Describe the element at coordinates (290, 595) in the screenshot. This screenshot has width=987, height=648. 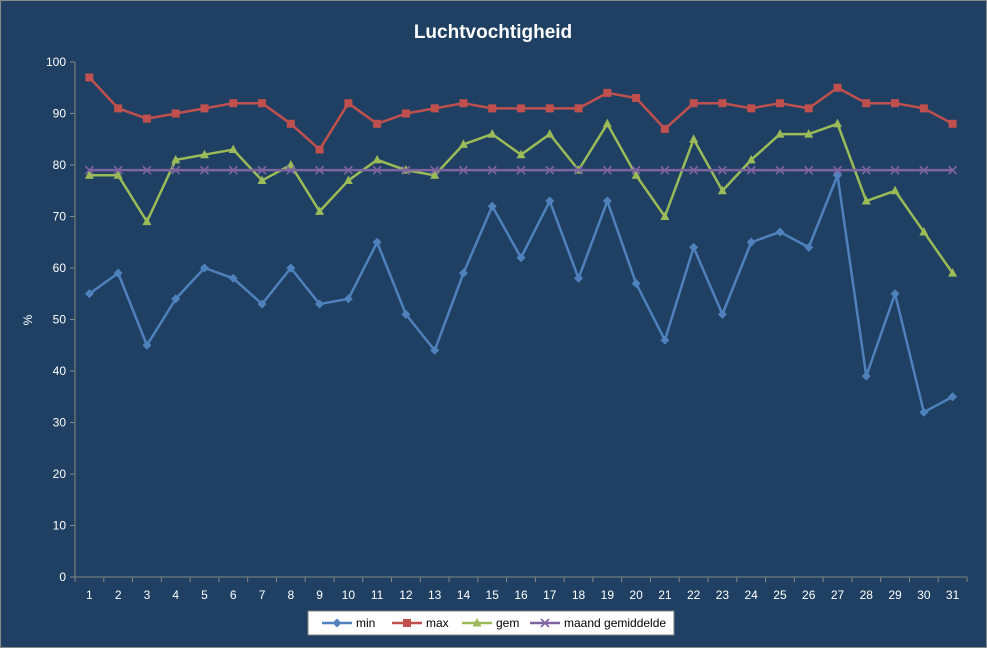
I see `x-tick-label: 8` at that location.